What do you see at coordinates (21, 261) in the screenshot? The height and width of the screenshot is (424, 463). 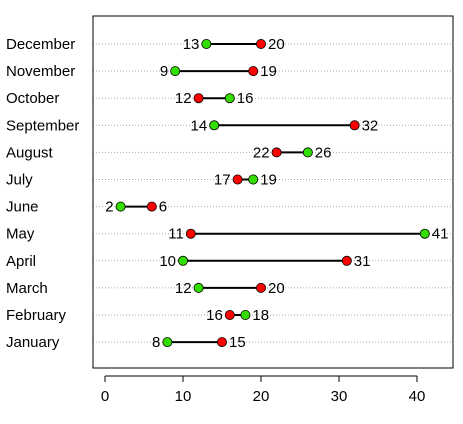 I see `category-label-april: April` at bounding box center [21, 261].